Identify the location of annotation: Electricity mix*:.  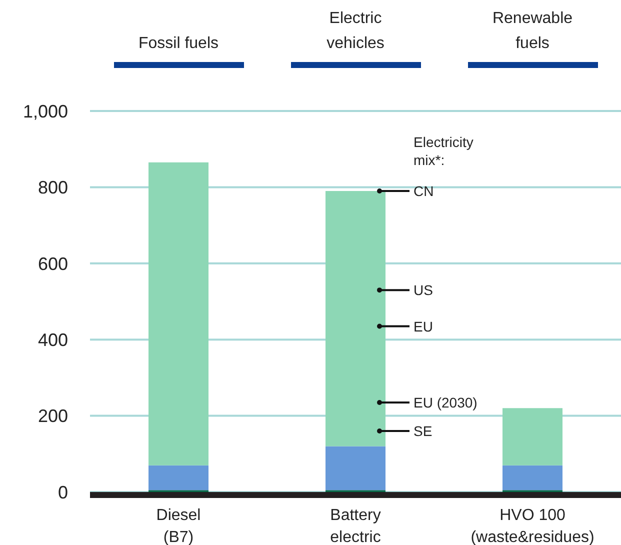
(444, 151).